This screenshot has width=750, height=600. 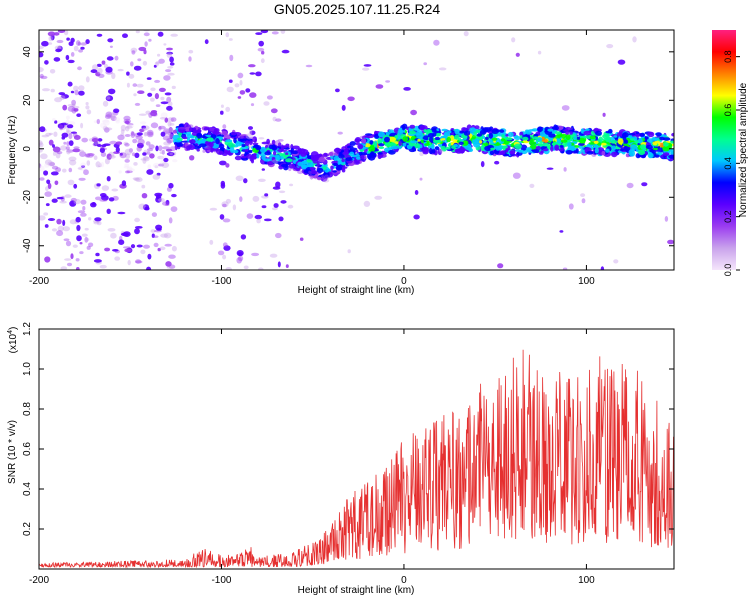 What do you see at coordinates (586, 281) in the screenshot?
I see `top-x-tick-label: 100` at bounding box center [586, 281].